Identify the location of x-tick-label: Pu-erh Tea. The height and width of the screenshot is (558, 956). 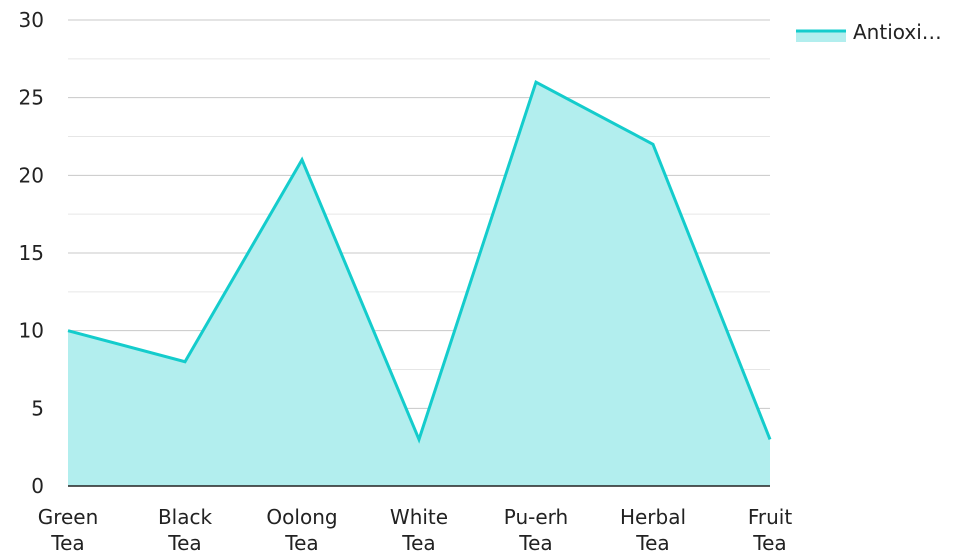
(536, 530).